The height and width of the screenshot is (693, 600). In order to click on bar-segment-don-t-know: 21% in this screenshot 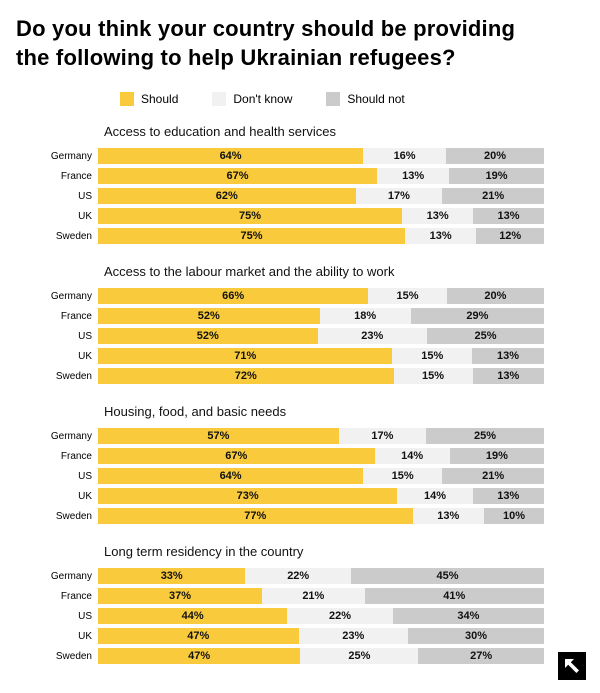, I will do `click(313, 596)`.